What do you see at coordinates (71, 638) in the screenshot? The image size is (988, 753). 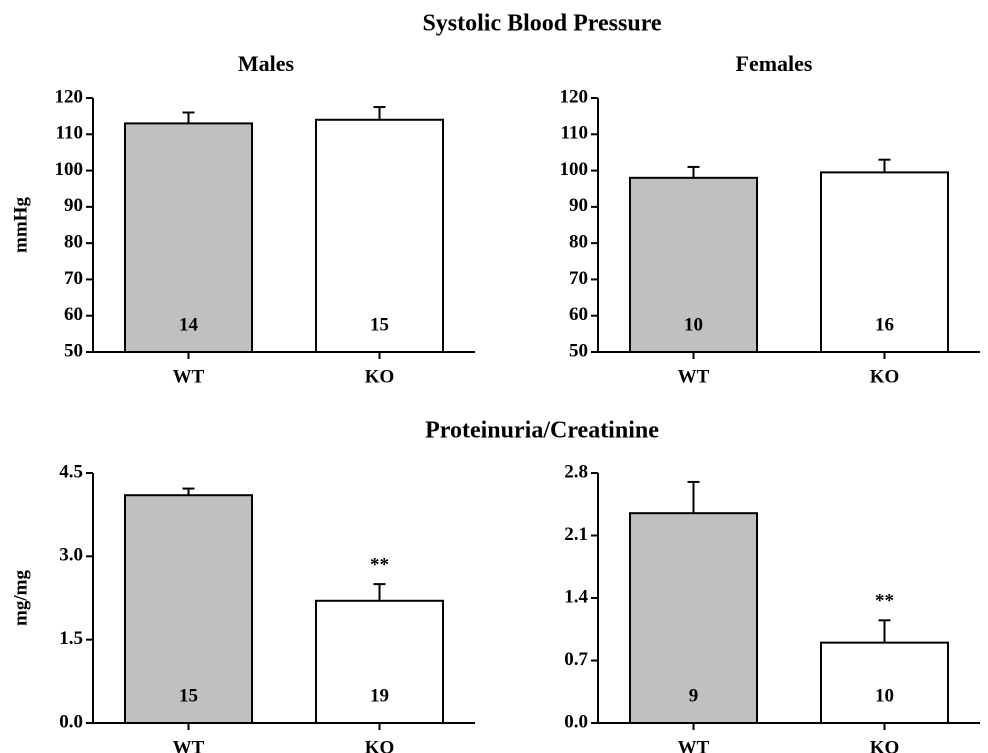 I see `y-tick-label: 1.5` at bounding box center [71, 638].